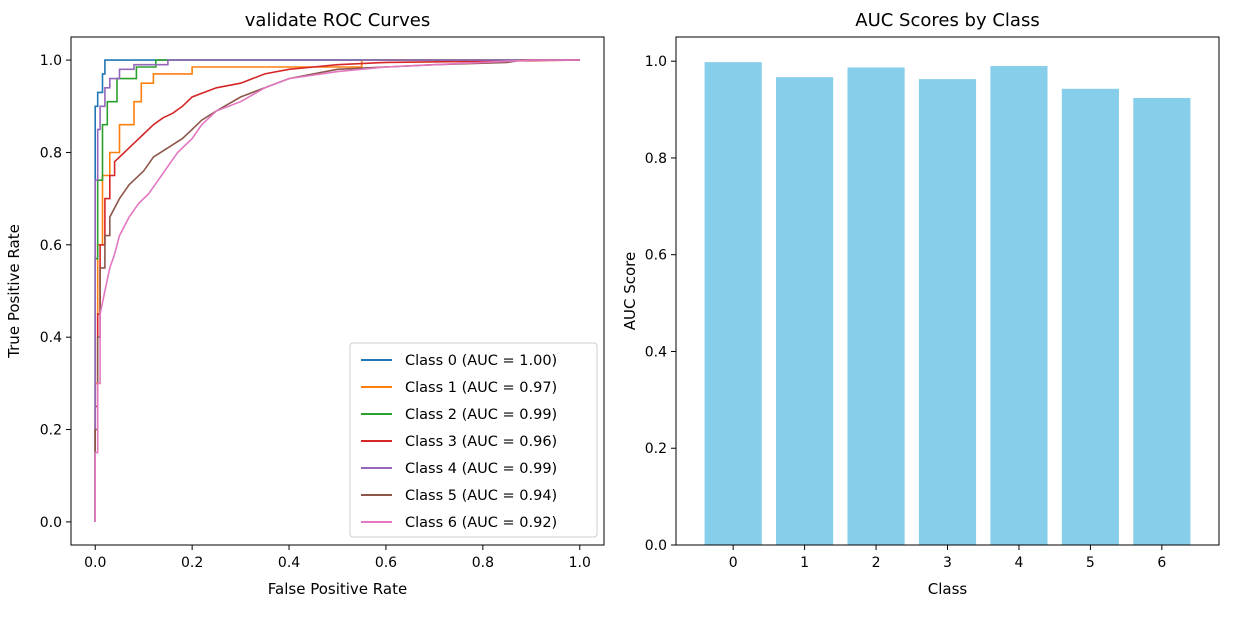 The height and width of the screenshot is (628, 1248). I want to click on roc-x-tick-label: 0.8, so click(483, 563).